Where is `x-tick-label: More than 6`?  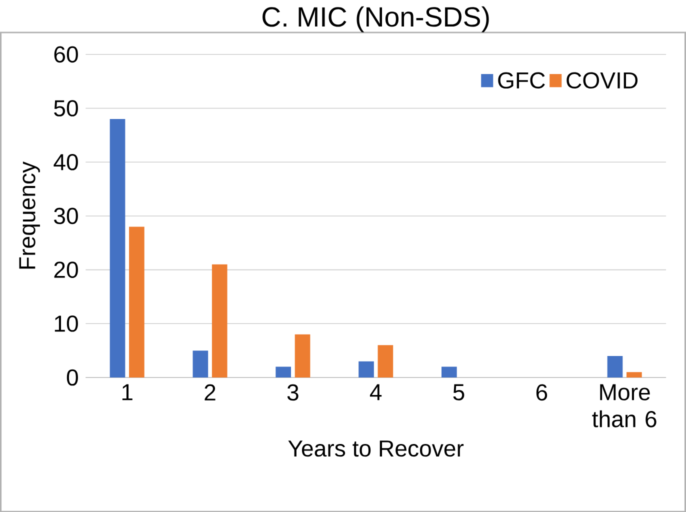
x-tick-label: More than 6 is located at coordinates (624, 406).